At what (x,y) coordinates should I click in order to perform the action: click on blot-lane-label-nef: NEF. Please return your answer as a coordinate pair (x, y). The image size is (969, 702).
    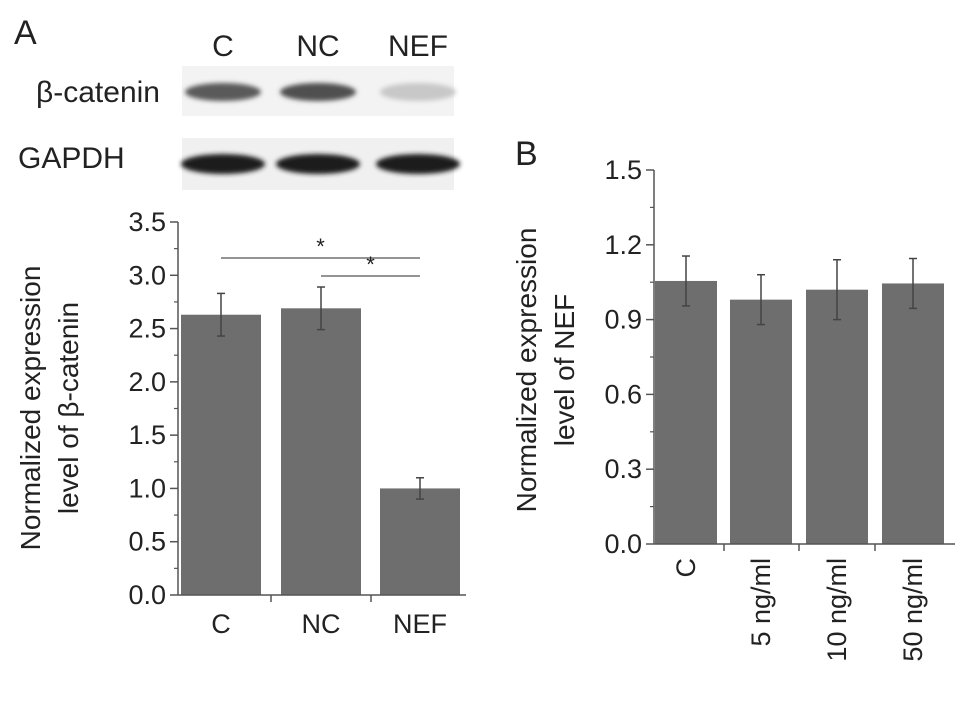
    Looking at the image, I should click on (418, 46).